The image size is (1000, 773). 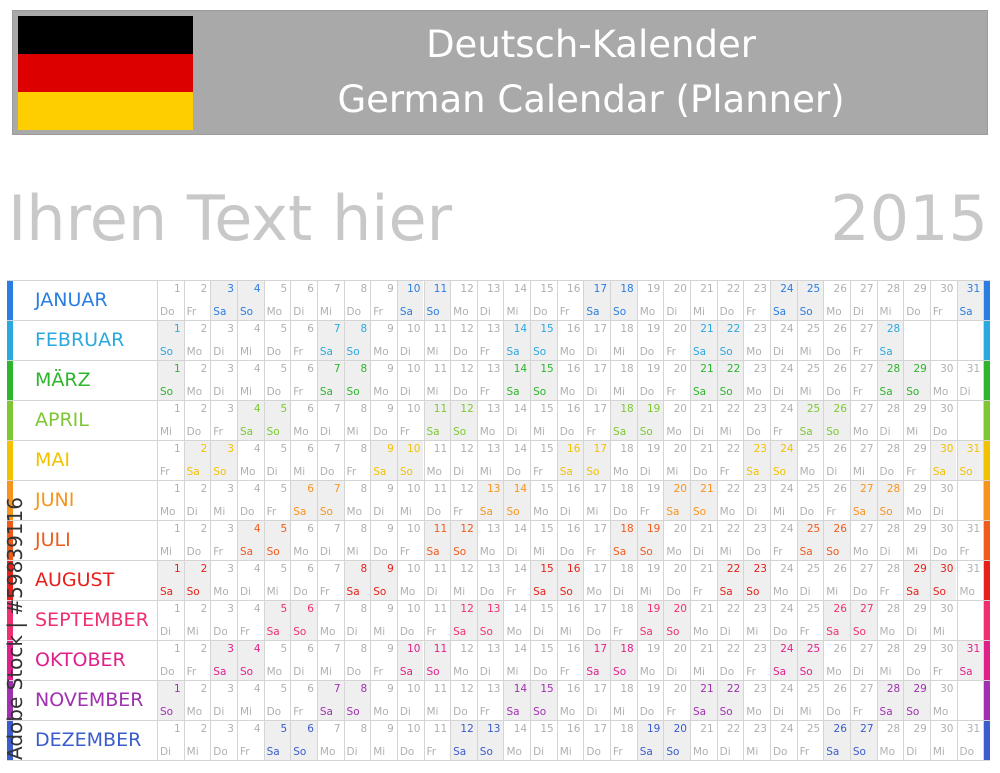 What do you see at coordinates (970, 460) in the screenshot?
I see `day-cell: 31 So` at bounding box center [970, 460].